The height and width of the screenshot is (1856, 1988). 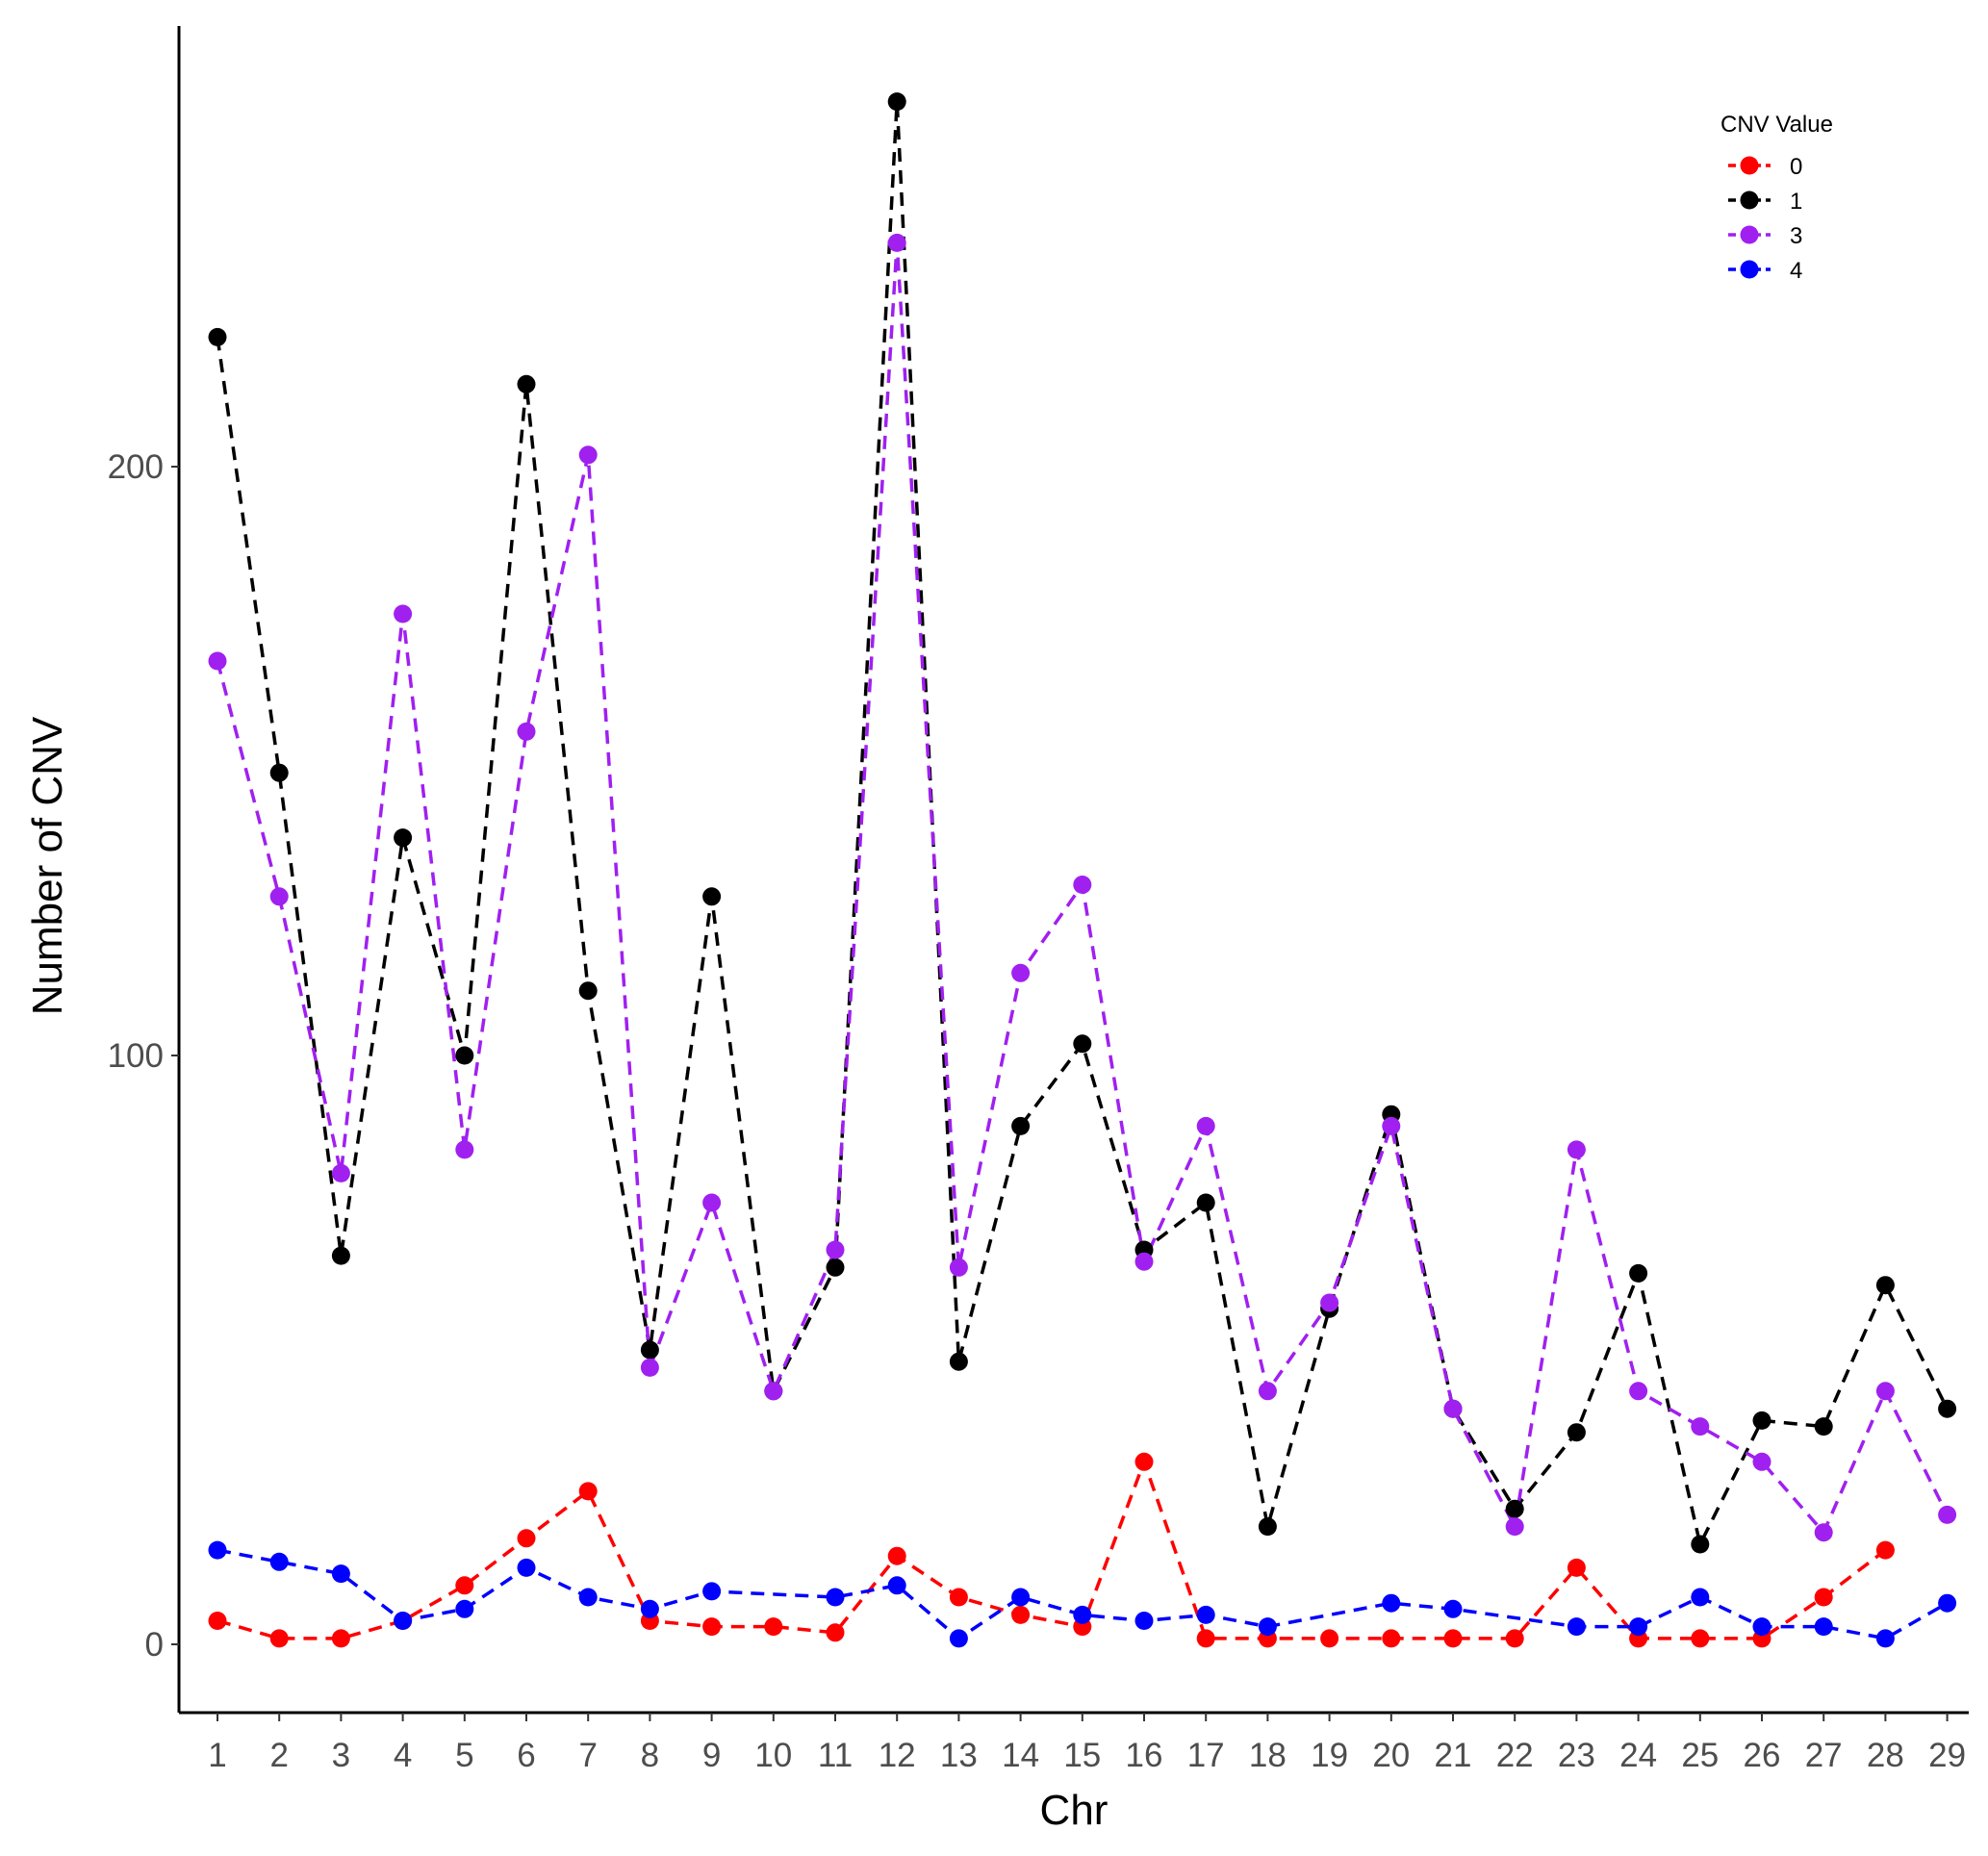 I want to click on x-tick-label: 3, so click(x=341, y=1756).